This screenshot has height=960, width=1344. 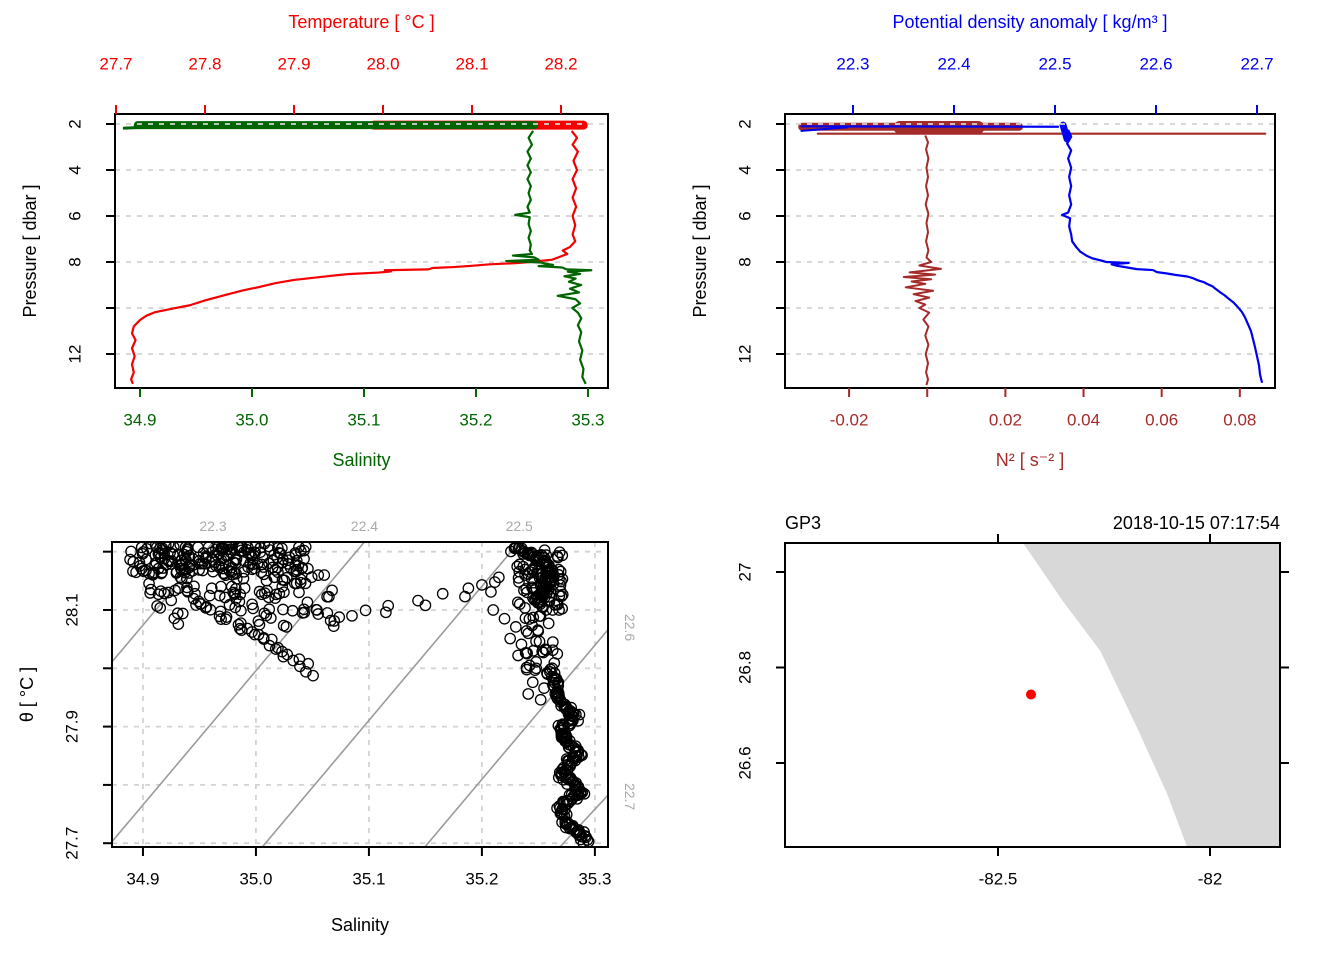 I want to click on ts-scatter-points, so click(x=359, y=694).